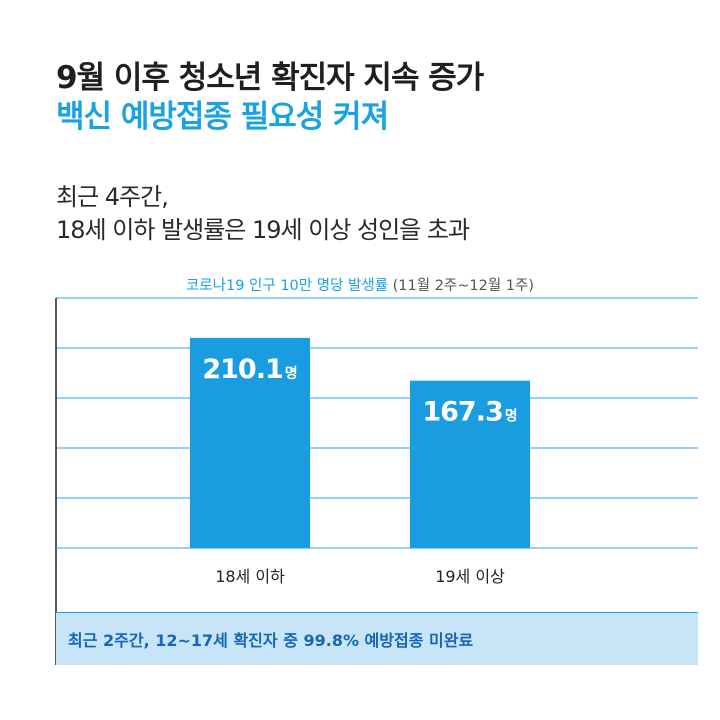 Image resolution: width=720 pixels, height=720 pixels. Describe the element at coordinates (469, 412) in the screenshot. I see `bar-value-label: 167.3 명` at that location.